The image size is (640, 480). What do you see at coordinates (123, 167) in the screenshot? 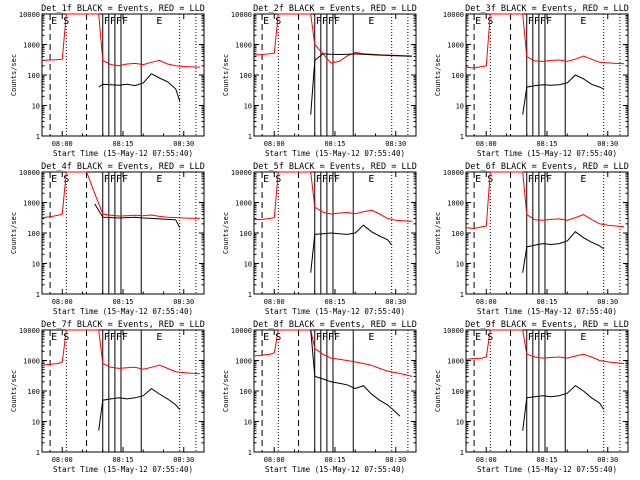
I see `panel-title: Det_4f BLACK = Events, RED = LLD` at bounding box center [123, 167].